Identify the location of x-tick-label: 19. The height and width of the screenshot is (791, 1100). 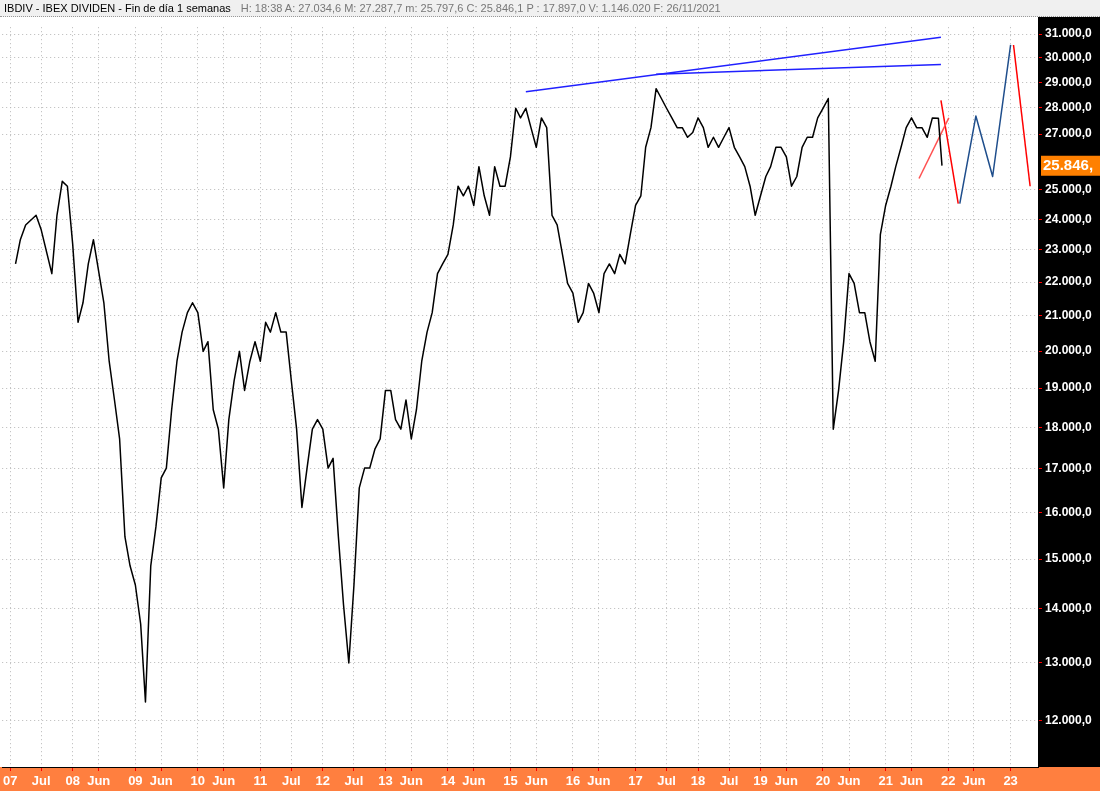
(760, 781).